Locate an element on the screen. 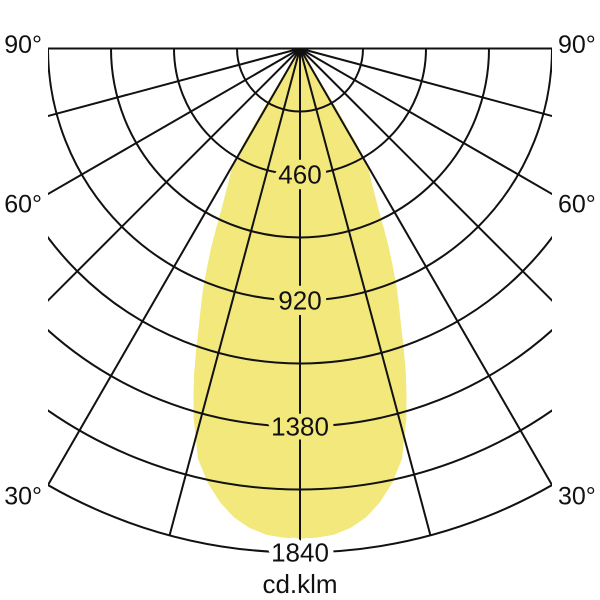  radial-tick-label-460: 460 is located at coordinates (299, 175).